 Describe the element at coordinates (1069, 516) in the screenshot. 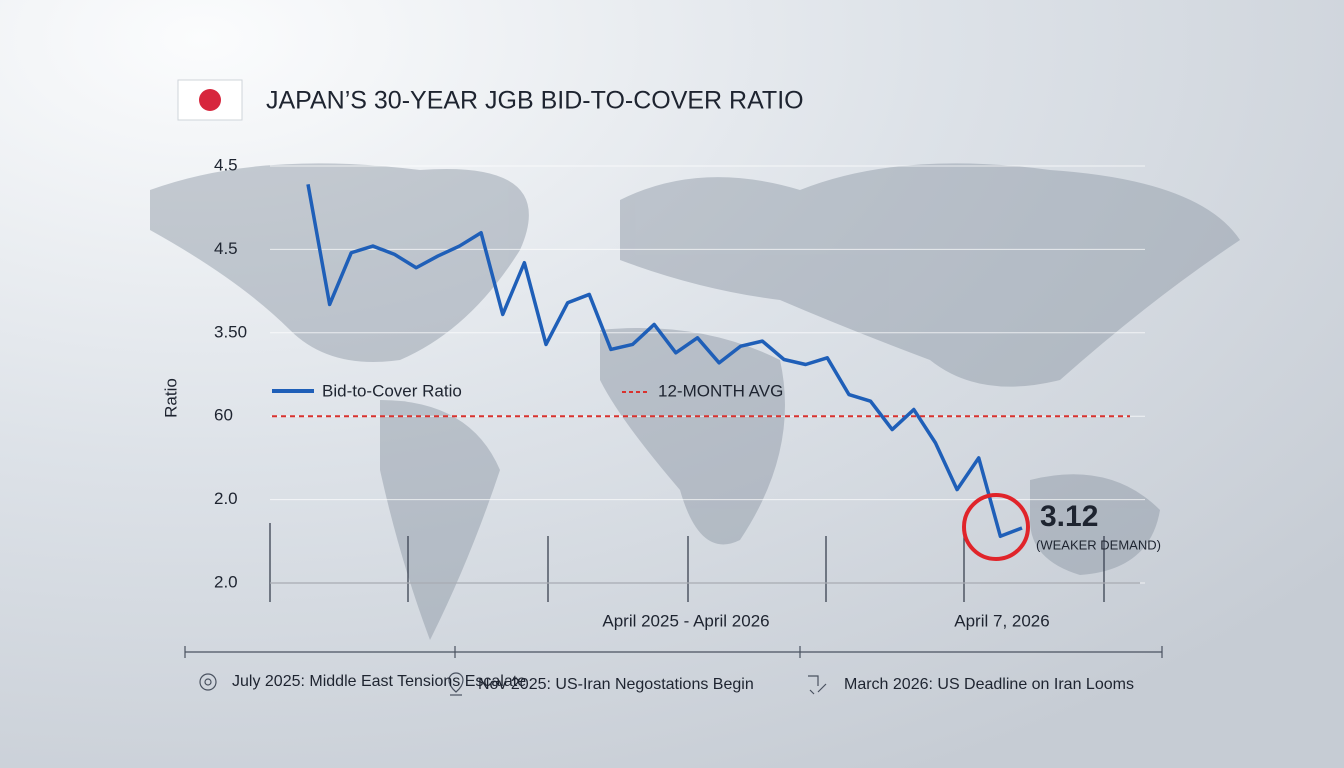

I see `callout-value: 3.12` at that location.